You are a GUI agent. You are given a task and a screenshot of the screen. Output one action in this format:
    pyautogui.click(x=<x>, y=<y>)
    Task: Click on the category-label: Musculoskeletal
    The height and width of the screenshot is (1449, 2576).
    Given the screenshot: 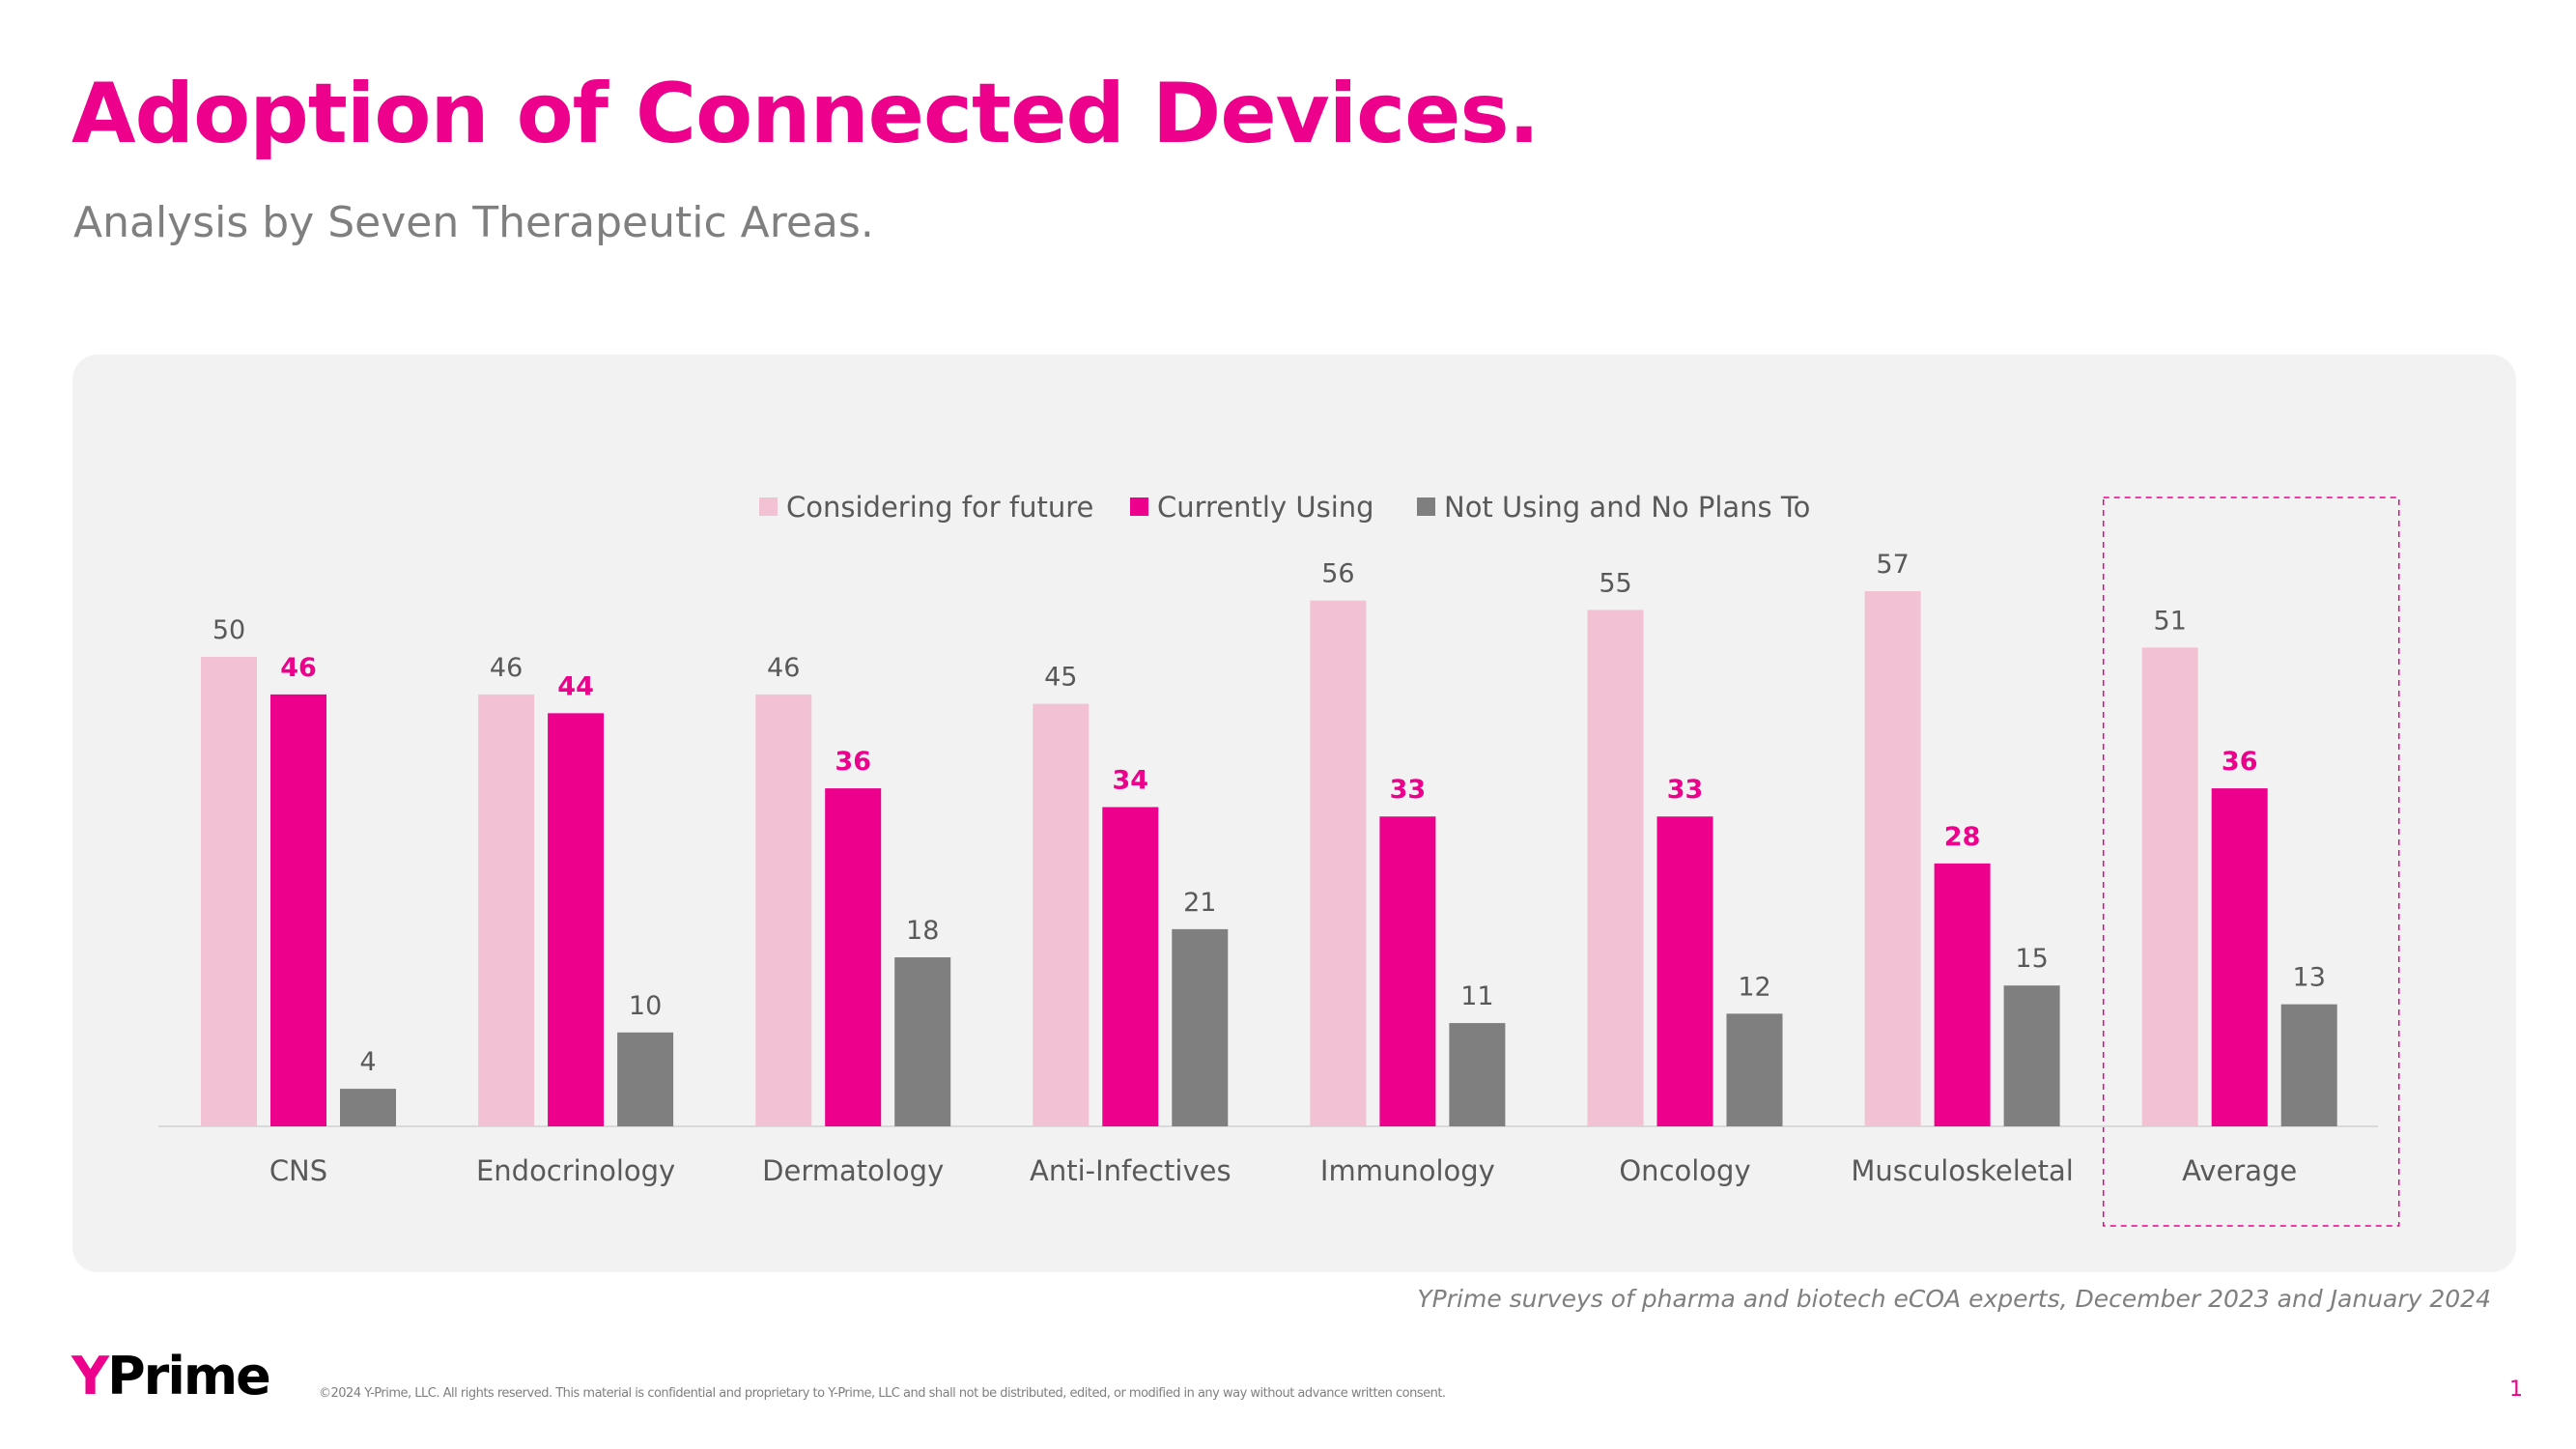 What is the action you would take?
    pyautogui.click(x=1962, y=1170)
    